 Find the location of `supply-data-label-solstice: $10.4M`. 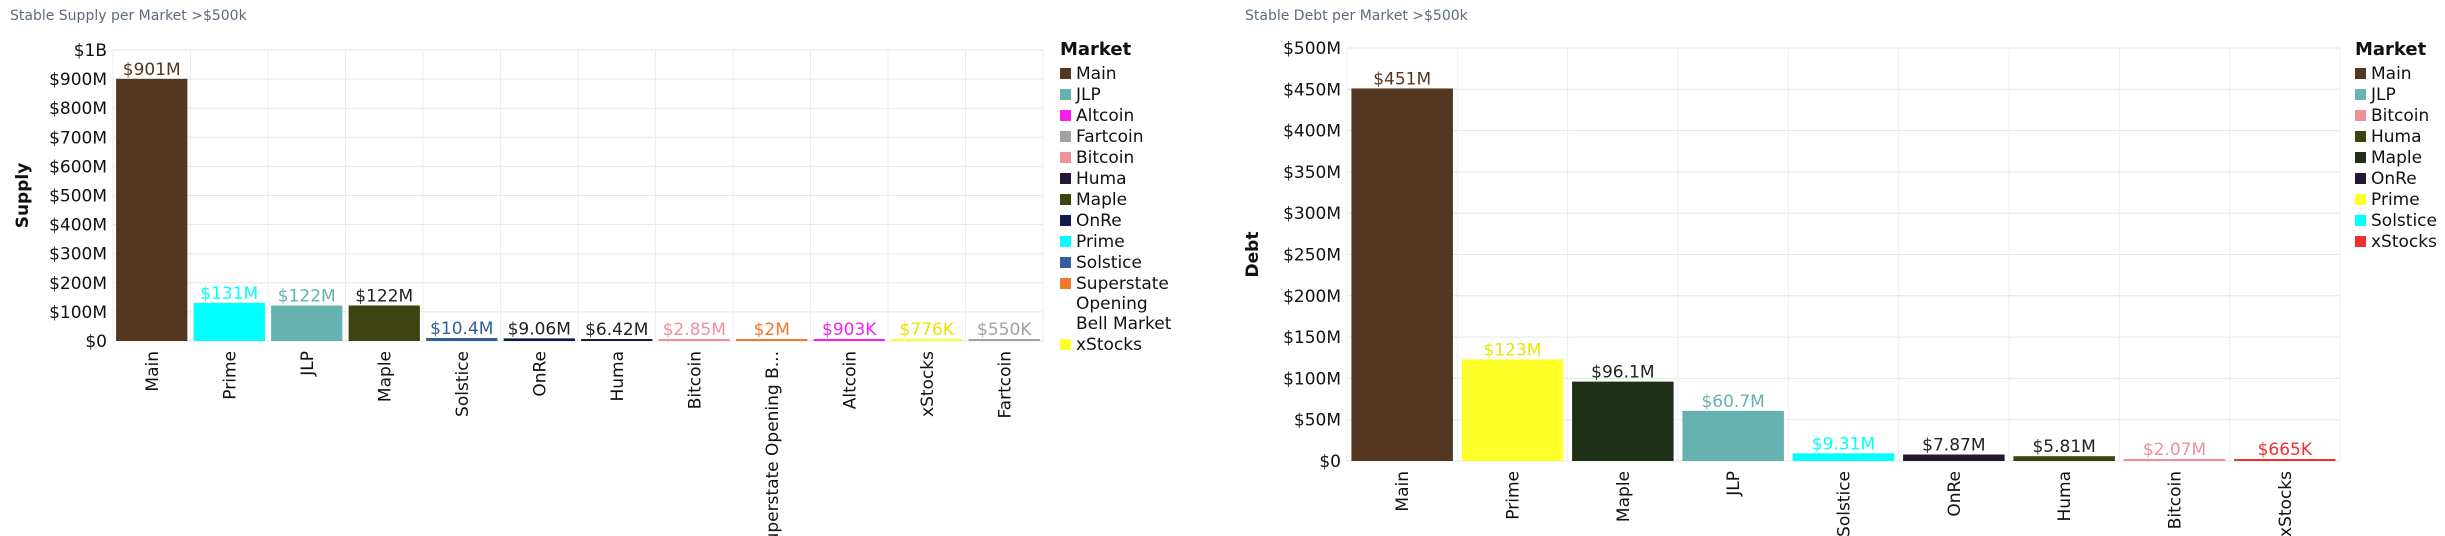

supply-data-label-solstice: $10.4M is located at coordinates (461, 329).